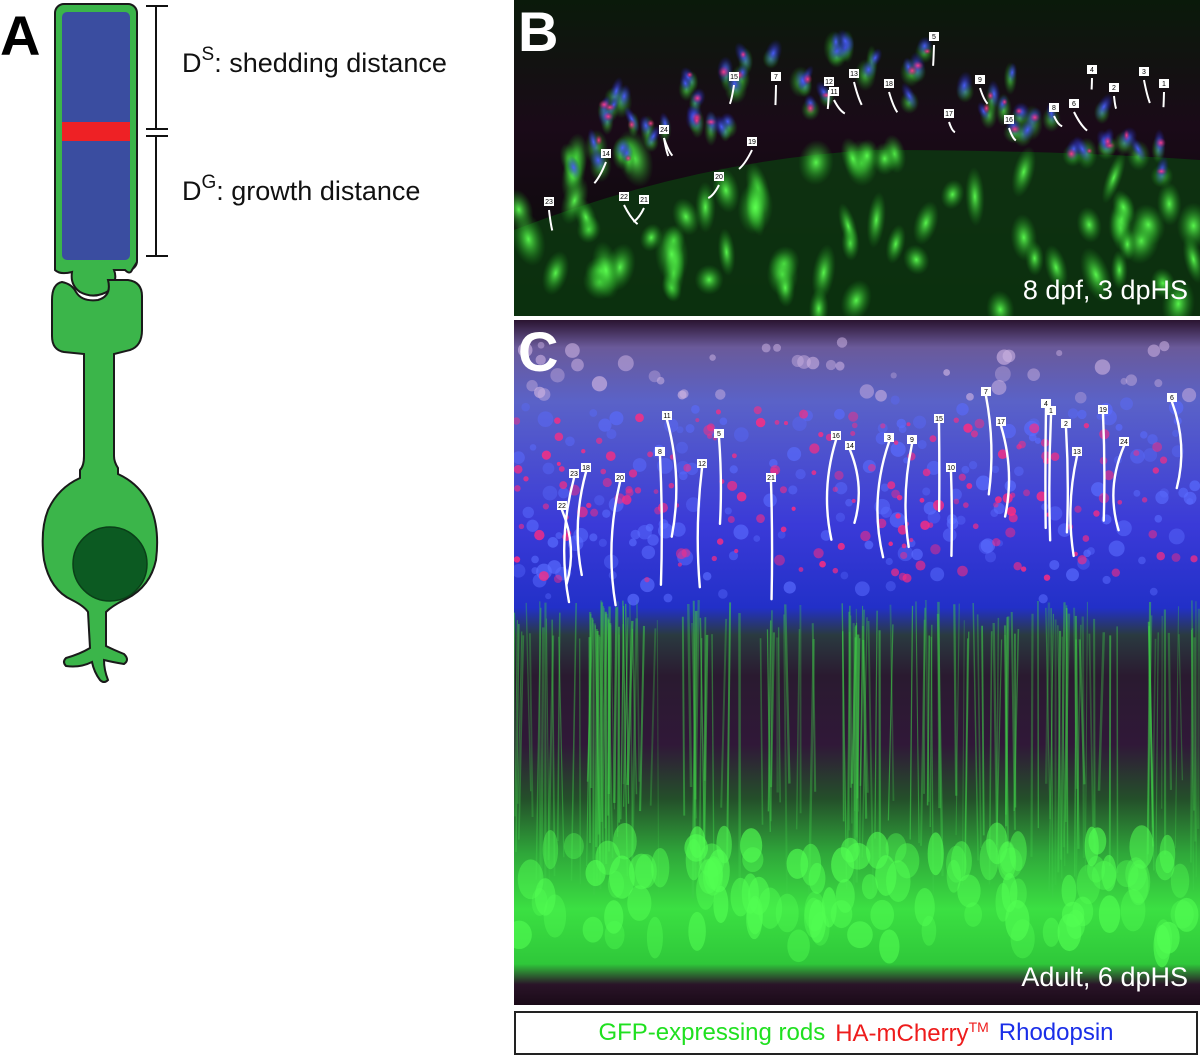 The height and width of the screenshot is (1058, 1200). I want to click on trace-label-text: 11, so click(666, 416).